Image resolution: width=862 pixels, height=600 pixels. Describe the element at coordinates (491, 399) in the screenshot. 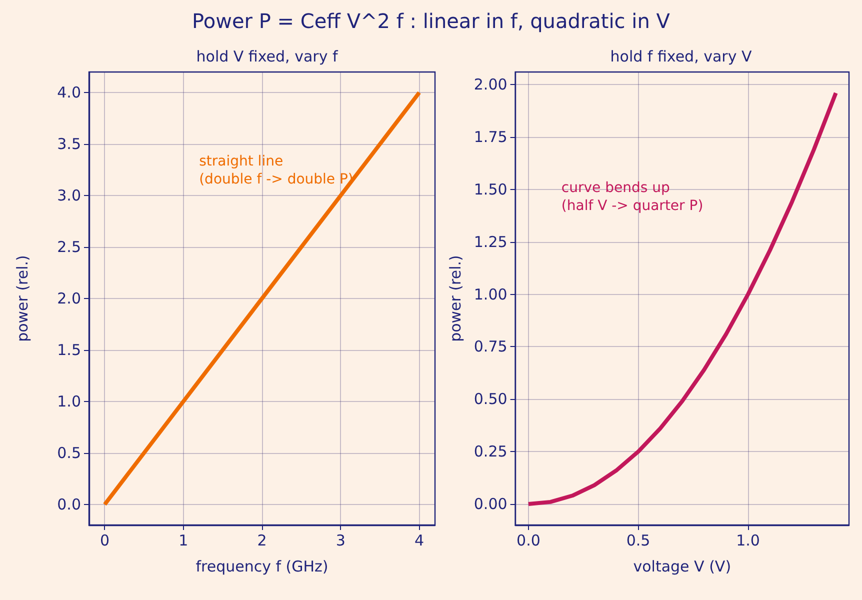

I see `y-tick-label: 0.50` at that location.